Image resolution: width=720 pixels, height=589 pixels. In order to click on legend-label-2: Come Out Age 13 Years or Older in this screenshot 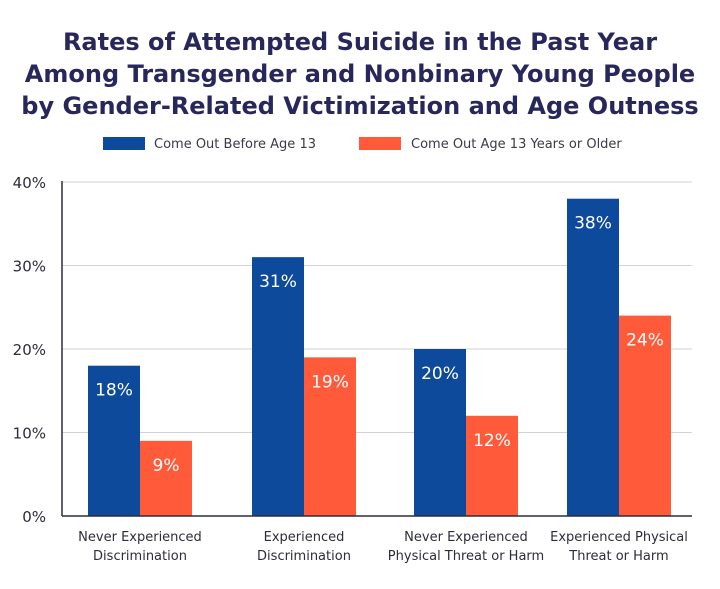, I will do `click(516, 144)`.